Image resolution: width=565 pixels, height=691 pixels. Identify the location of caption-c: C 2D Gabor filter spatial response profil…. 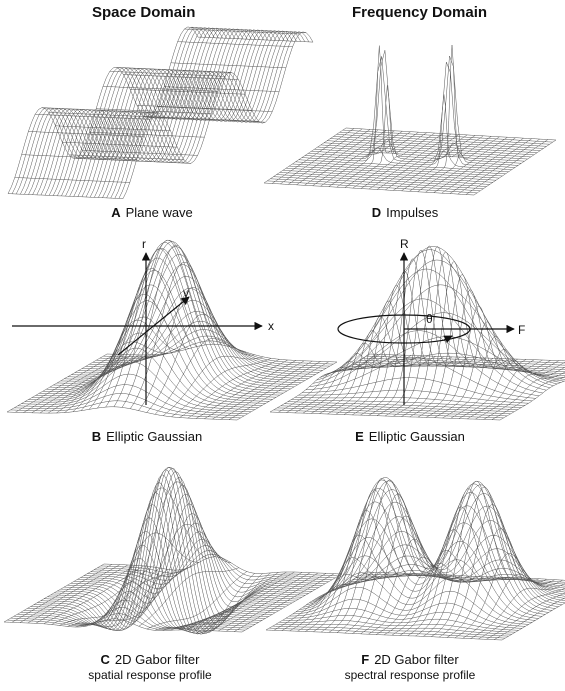
(150, 667).